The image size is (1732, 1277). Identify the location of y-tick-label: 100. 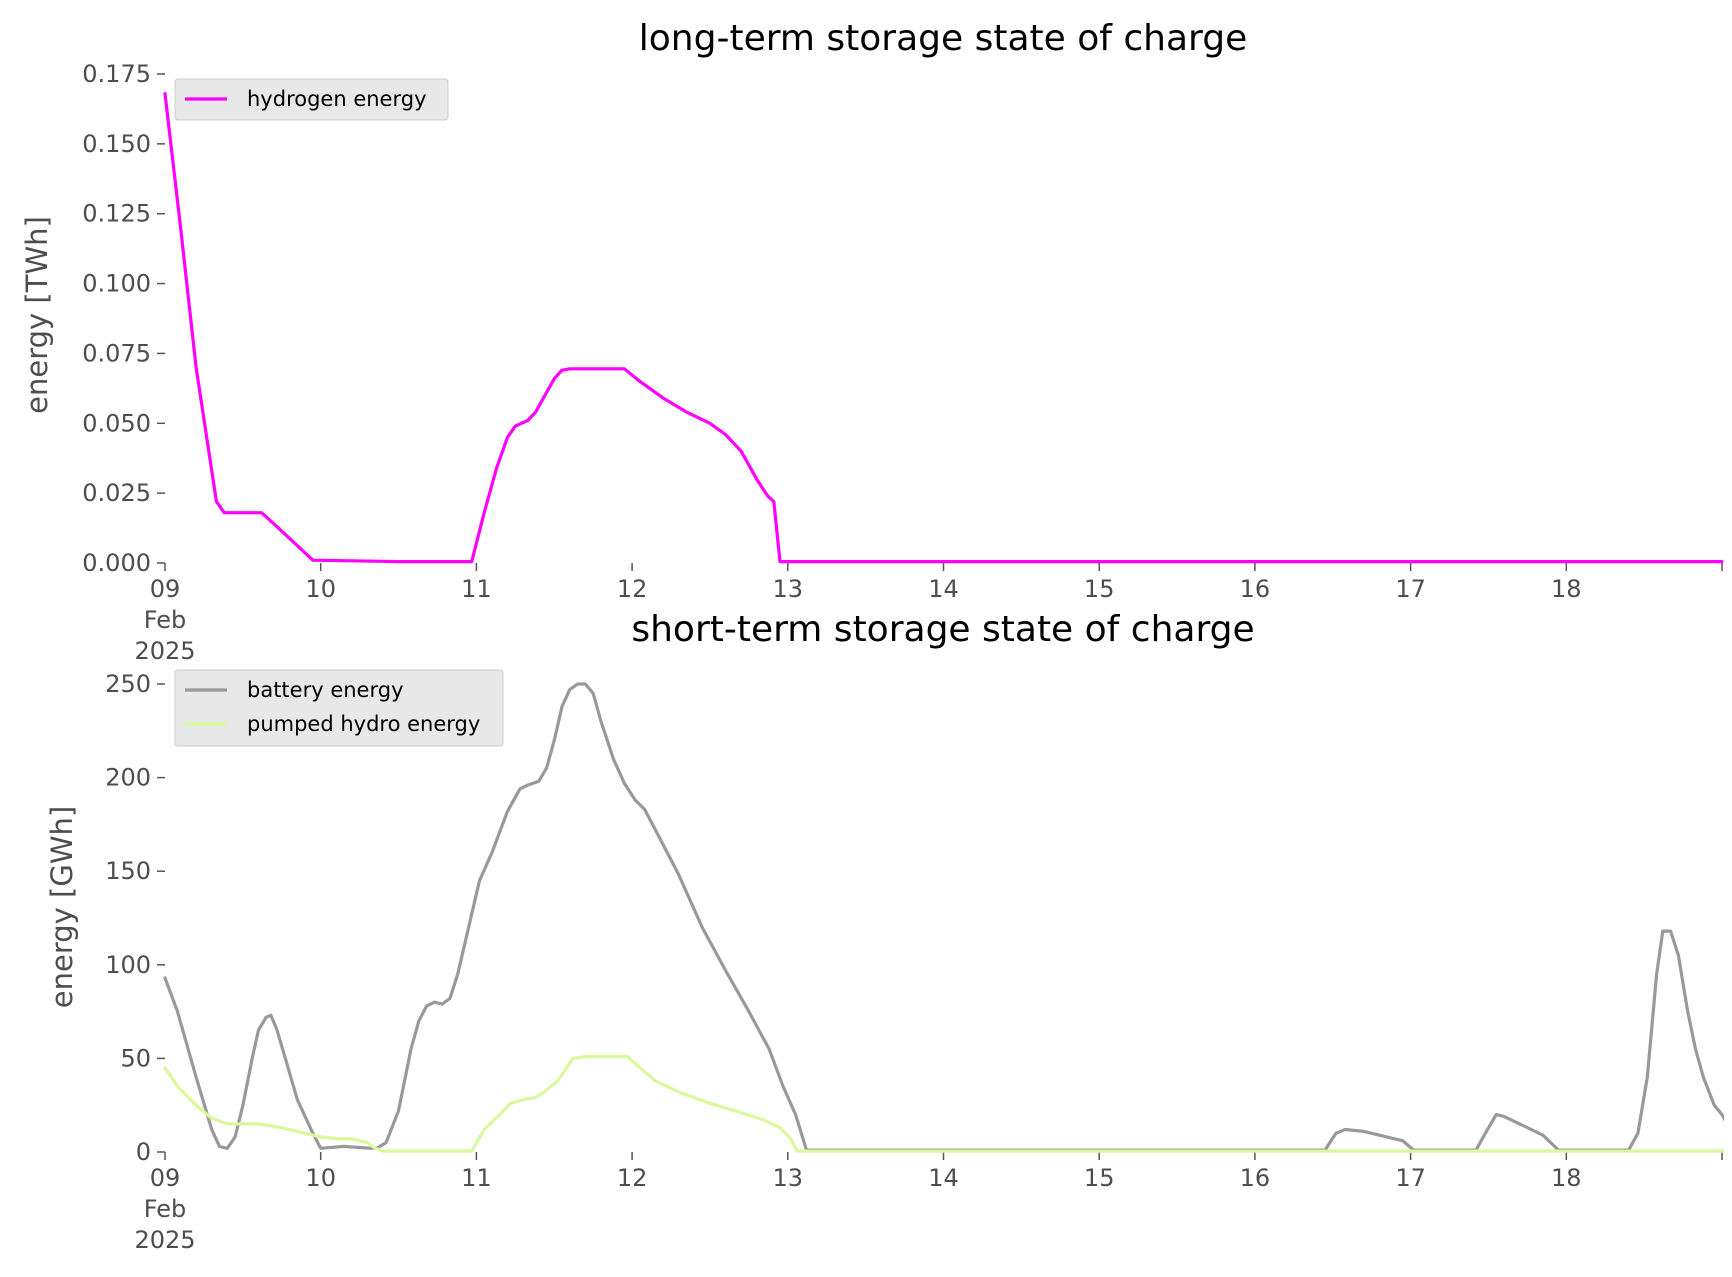
(128, 965).